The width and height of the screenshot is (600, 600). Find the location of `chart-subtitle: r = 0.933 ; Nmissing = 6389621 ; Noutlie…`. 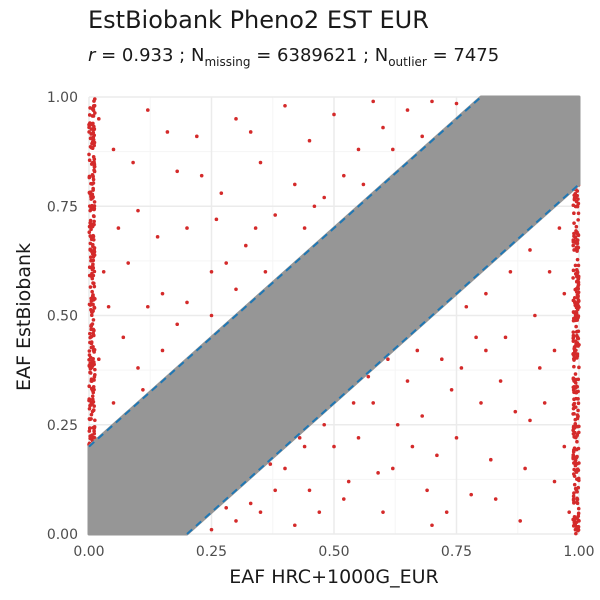

chart-subtitle: r = 0.933 ; Nmissing = 6389621 ; Noutlie… is located at coordinates (293, 57).